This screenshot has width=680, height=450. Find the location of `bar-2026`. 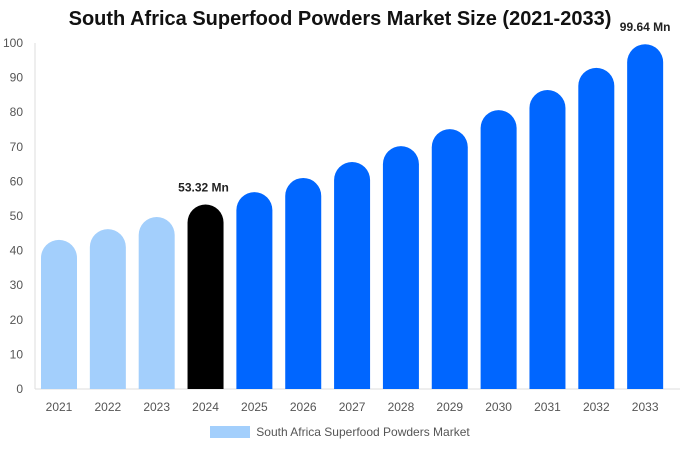

bar-2026 is located at coordinates (303, 283).